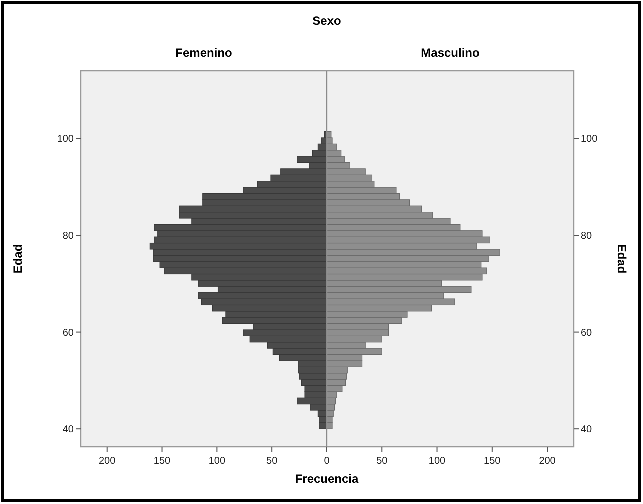 This screenshot has width=643, height=504. Describe the element at coordinates (450, 53) in the screenshot. I see `chart-title: Masculino` at that location.